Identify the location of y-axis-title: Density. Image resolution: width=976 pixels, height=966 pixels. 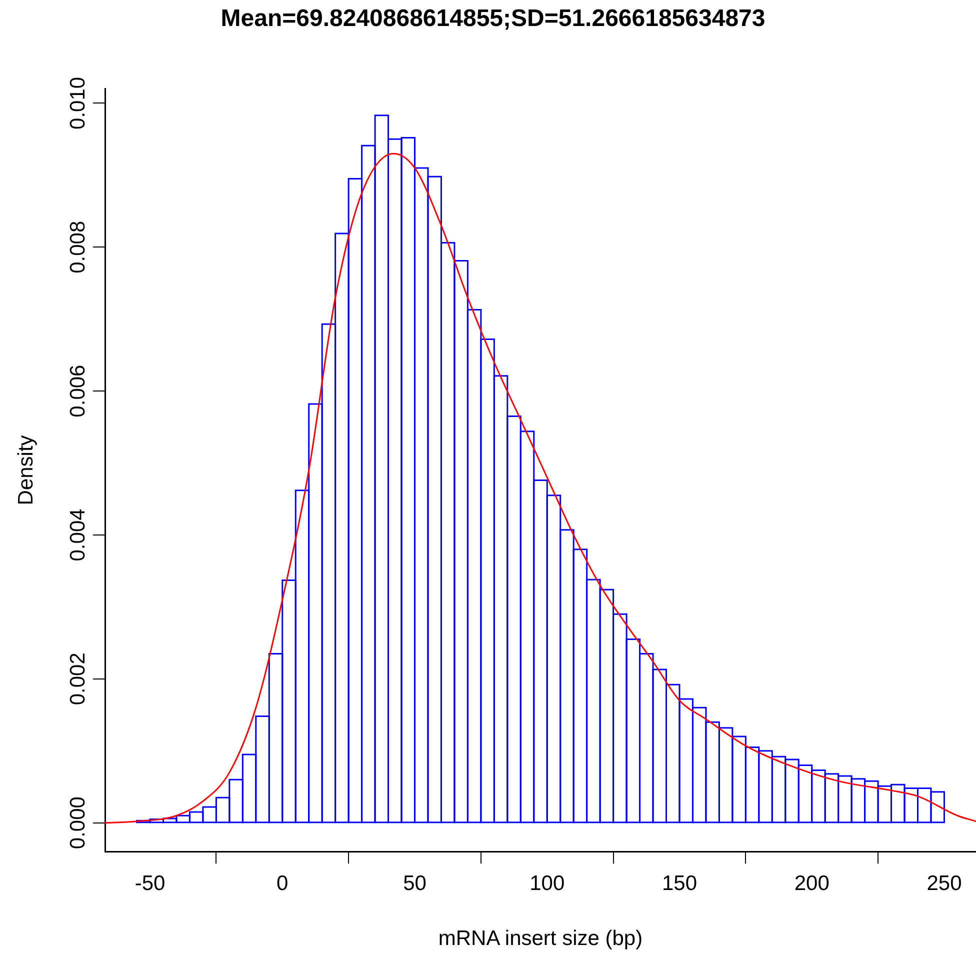
(26, 470).